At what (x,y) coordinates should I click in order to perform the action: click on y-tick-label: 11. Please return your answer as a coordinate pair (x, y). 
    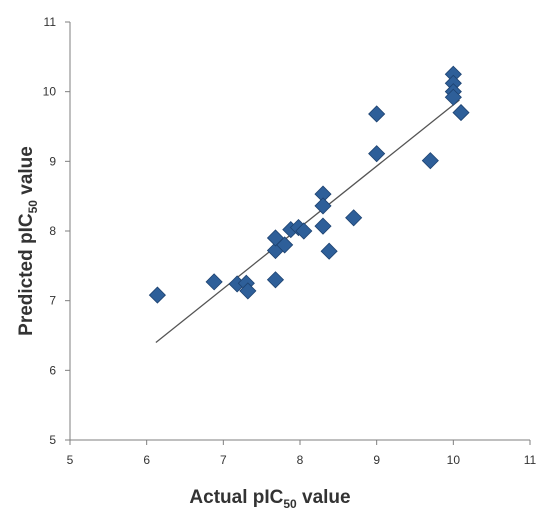
    Looking at the image, I should click on (50, 22).